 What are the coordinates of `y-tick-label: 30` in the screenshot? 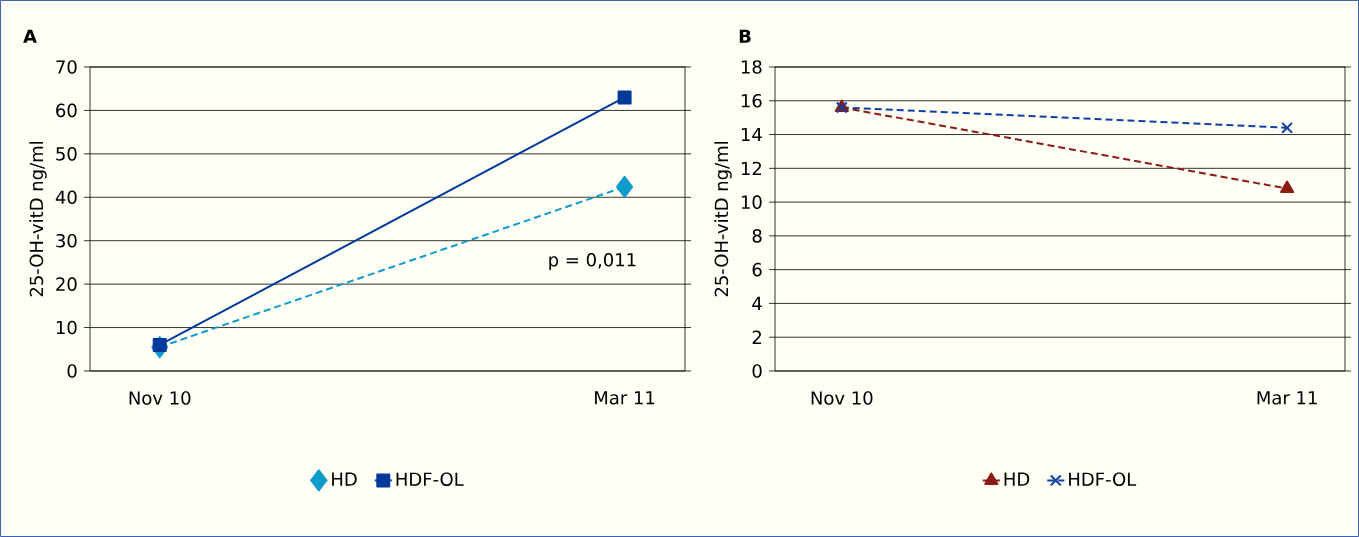 It's located at (66, 240).